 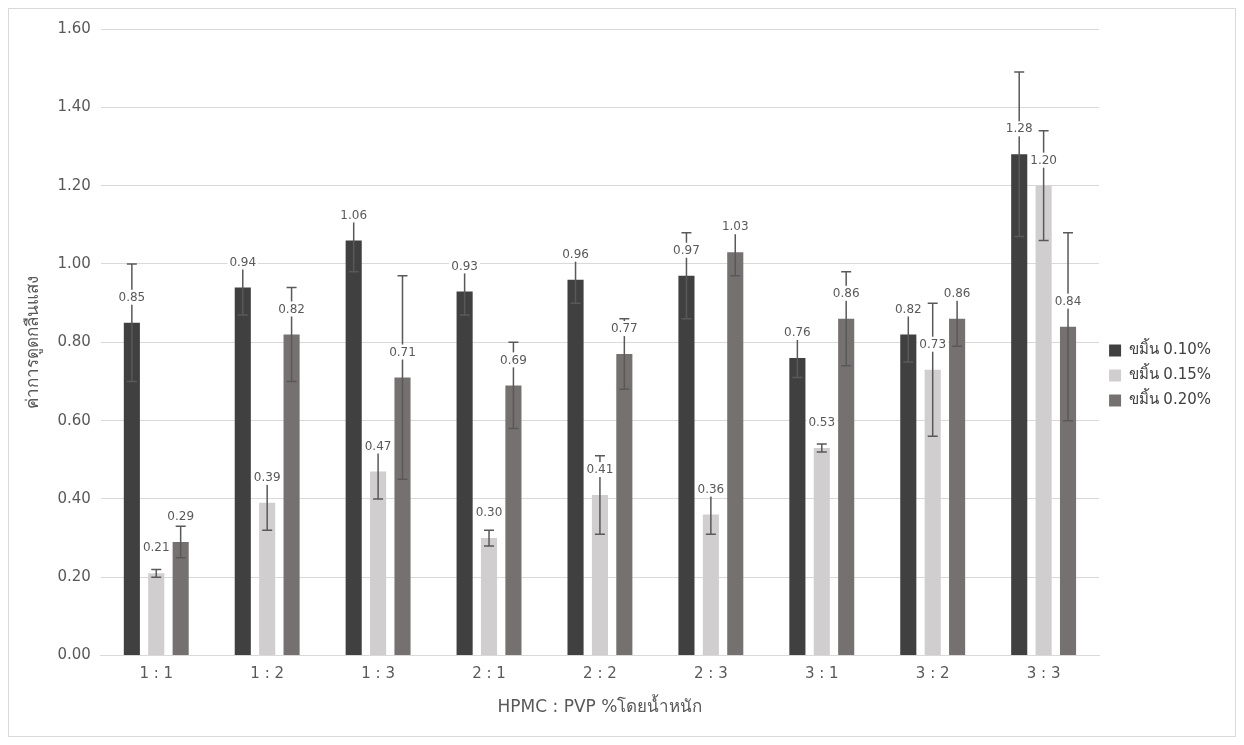 I want to click on x-tick-label: 2, so click(x=600, y=673).